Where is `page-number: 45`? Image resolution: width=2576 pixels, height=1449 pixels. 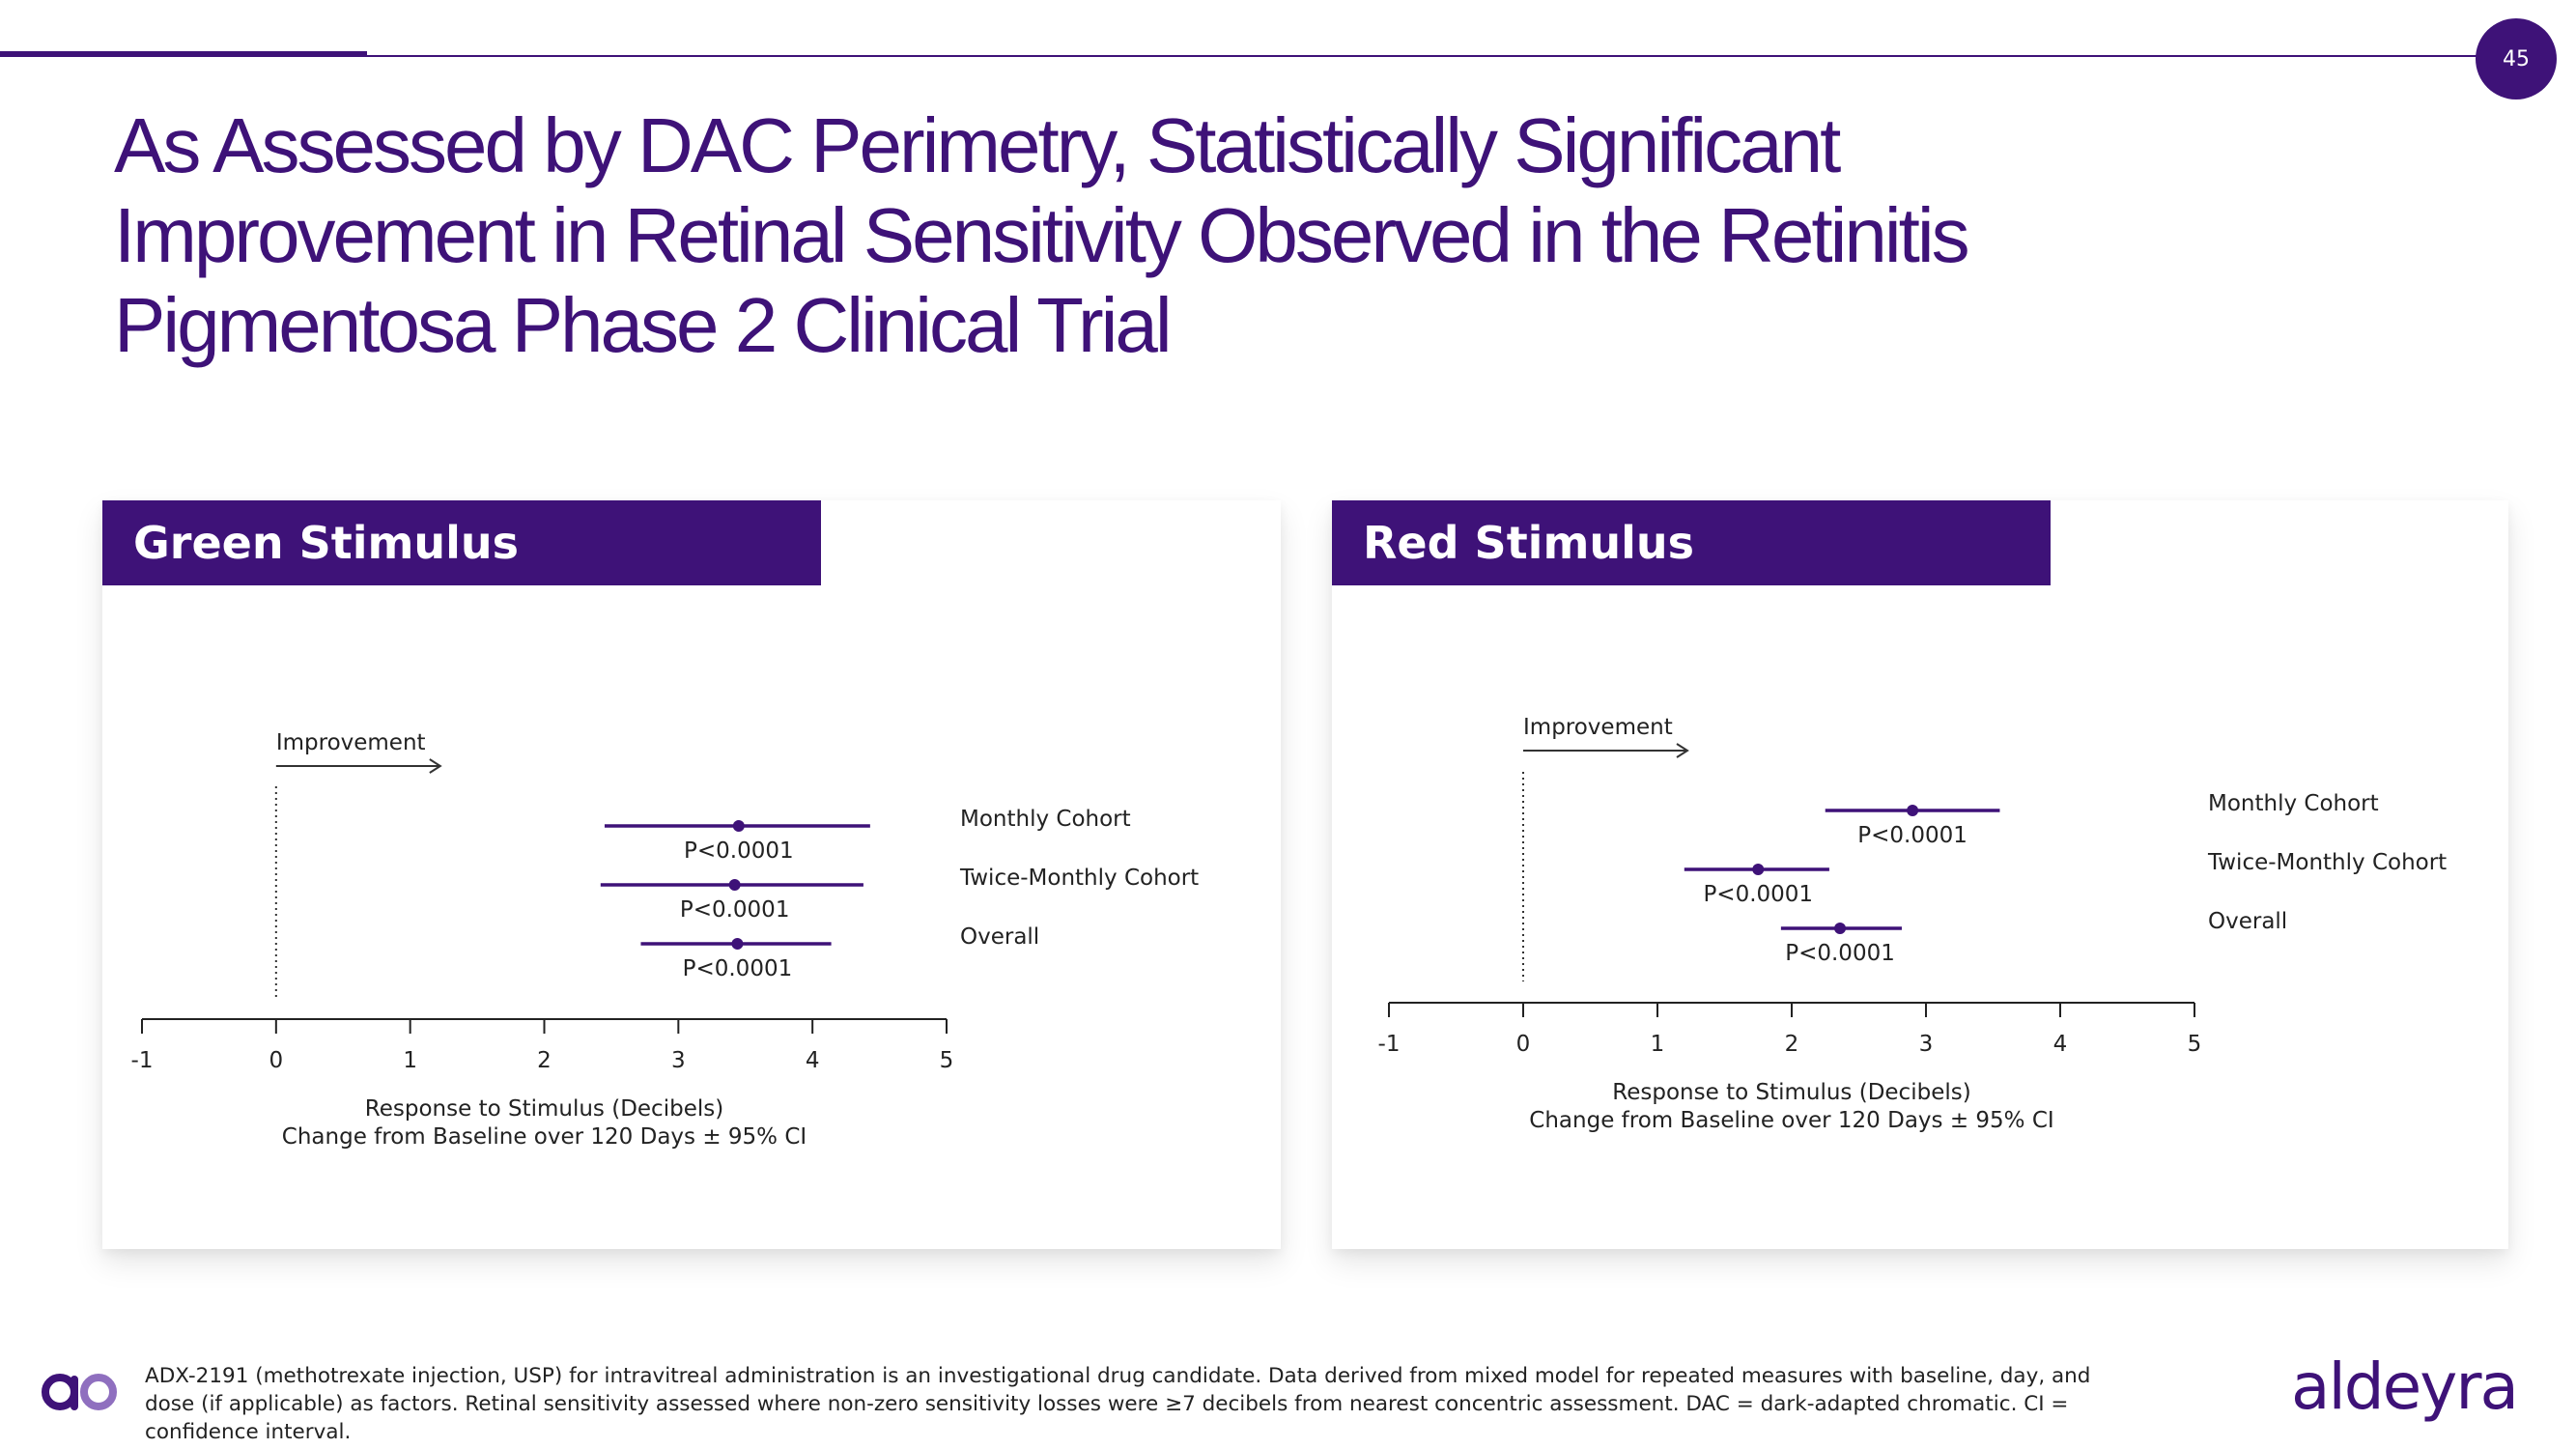 page-number: 45 is located at coordinates (2516, 58).